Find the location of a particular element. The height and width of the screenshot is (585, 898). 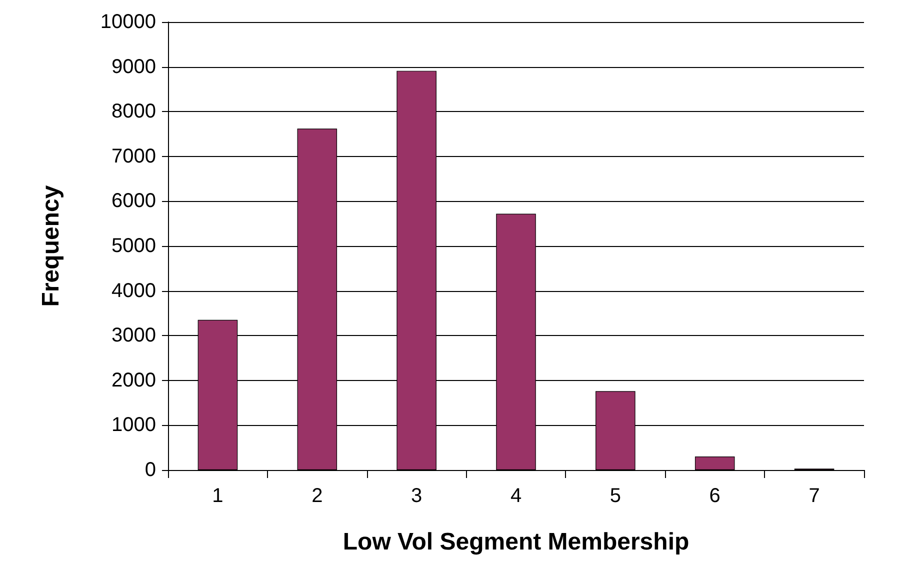

x-tick-label: 5 is located at coordinates (615, 496).